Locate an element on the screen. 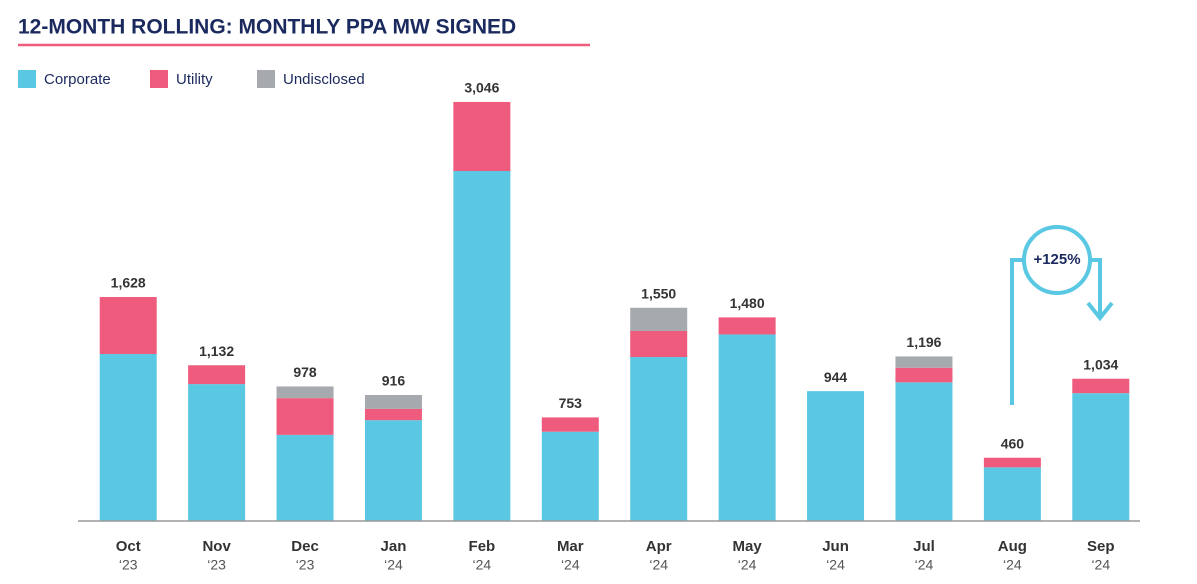 The image size is (1197, 584). chart-title: 12-MONTH ROLLING: MONTHLY PPA MW SIGNED is located at coordinates (267, 27).